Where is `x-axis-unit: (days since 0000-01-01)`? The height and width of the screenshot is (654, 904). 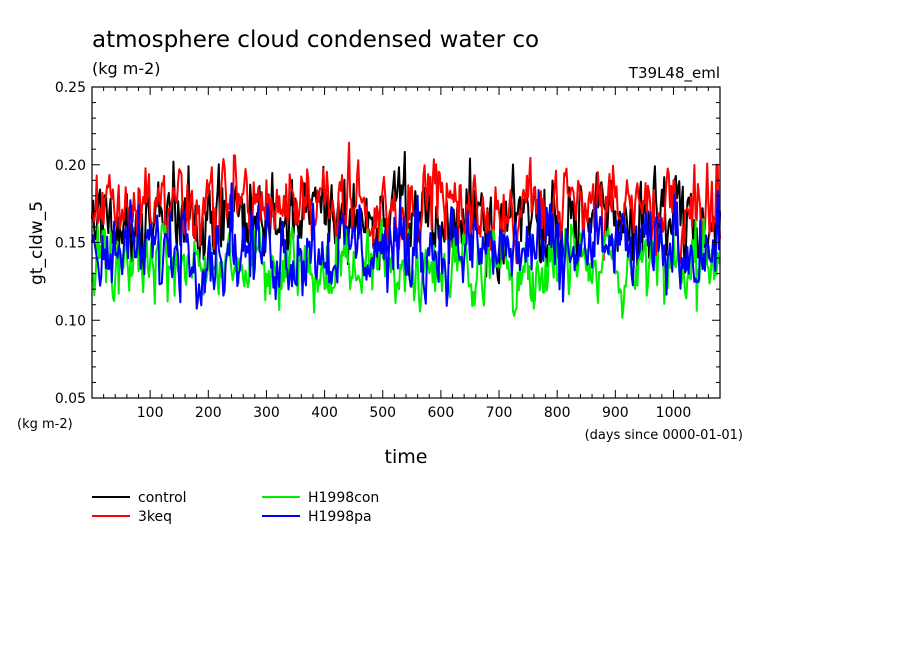 x-axis-unit: (days since 0000-01-01) is located at coordinates (664, 435).